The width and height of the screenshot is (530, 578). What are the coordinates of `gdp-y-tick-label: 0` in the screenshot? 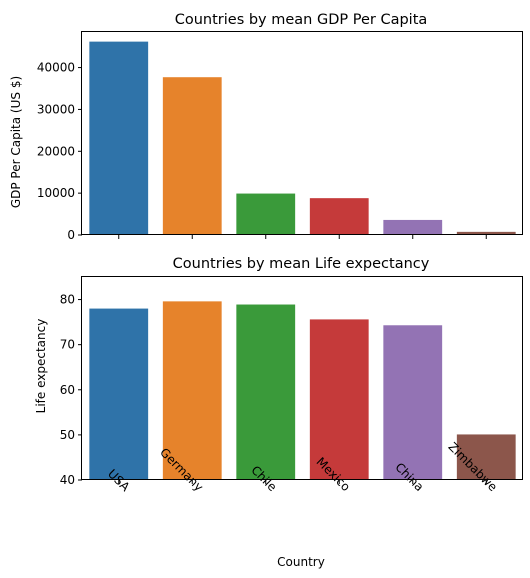 It's located at (71, 235).